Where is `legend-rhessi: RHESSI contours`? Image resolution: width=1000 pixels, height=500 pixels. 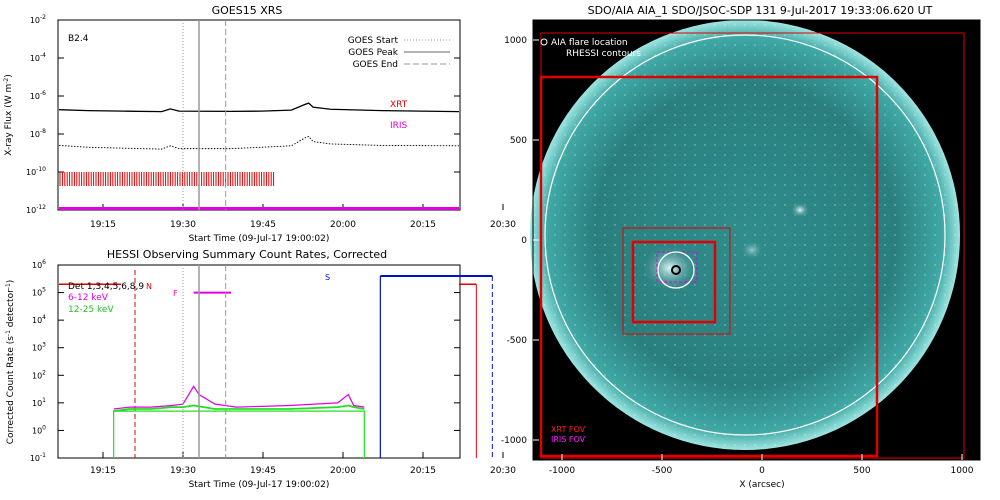 legend-rhessi: RHESSI contours is located at coordinates (603, 54).